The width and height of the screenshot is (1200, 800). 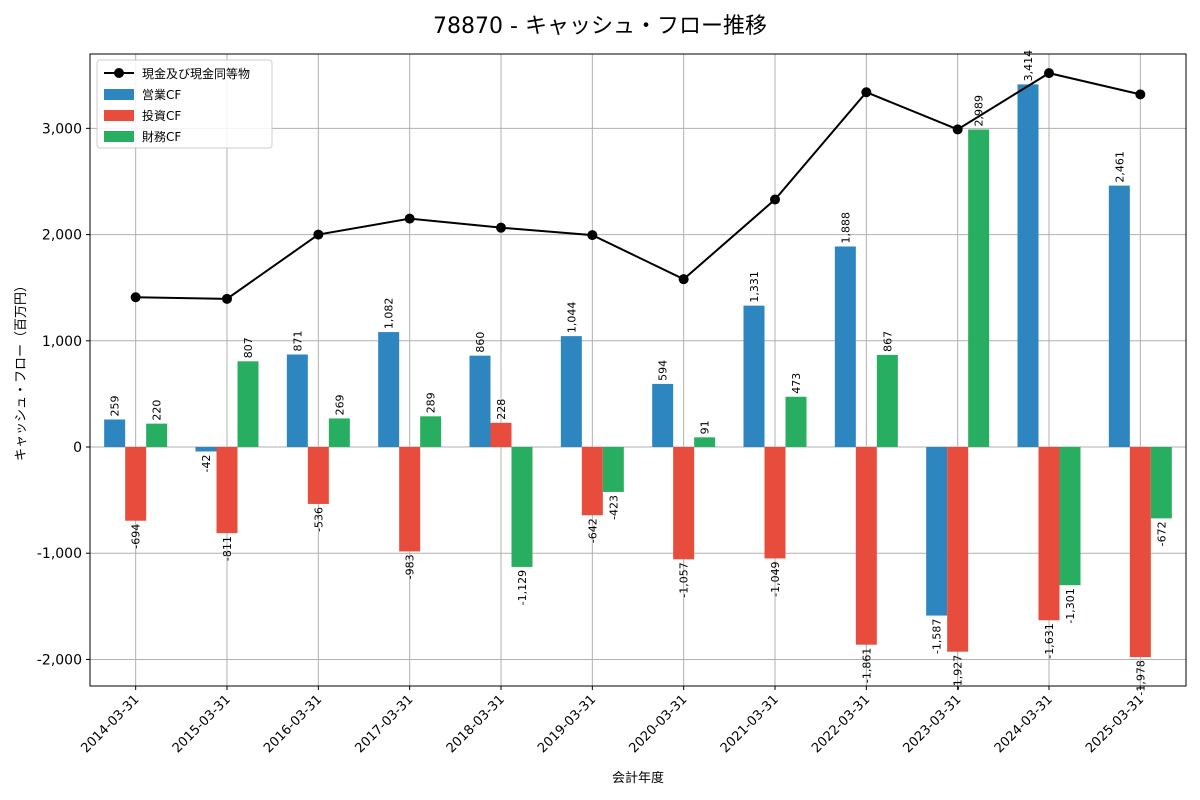 I want to click on bar-value-label: -1,631, so click(x=1049, y=640).